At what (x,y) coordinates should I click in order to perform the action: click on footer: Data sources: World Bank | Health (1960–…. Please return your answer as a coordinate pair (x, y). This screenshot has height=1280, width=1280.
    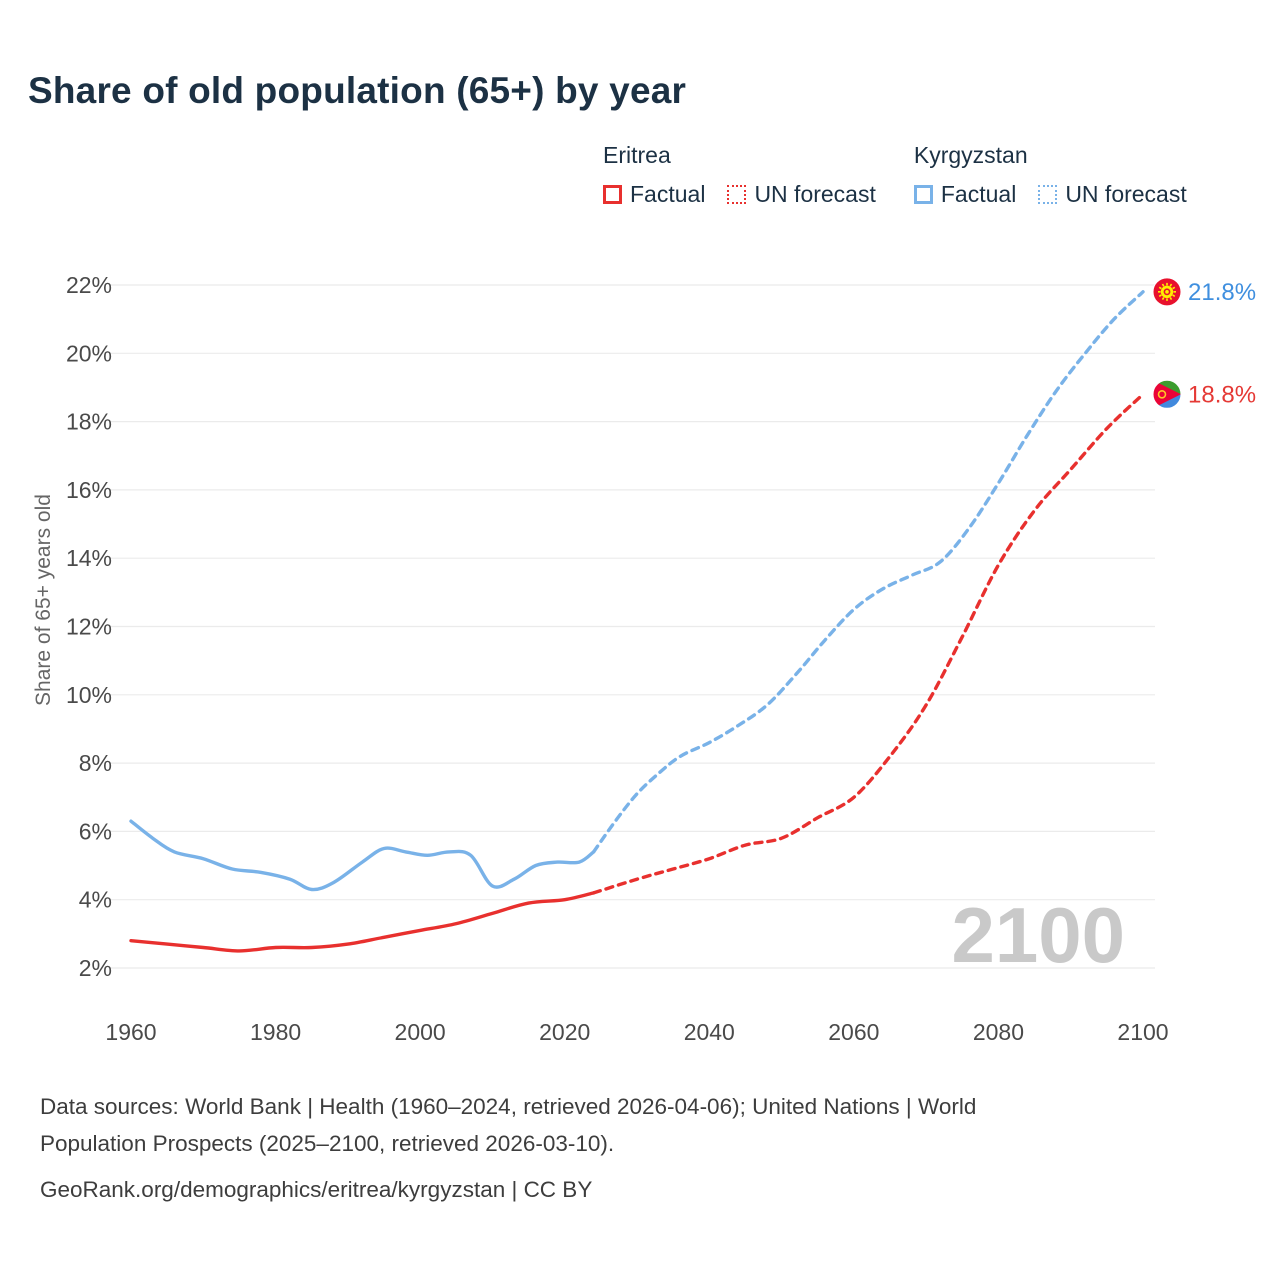
    Looking at the image, I should click on (508, 1148).